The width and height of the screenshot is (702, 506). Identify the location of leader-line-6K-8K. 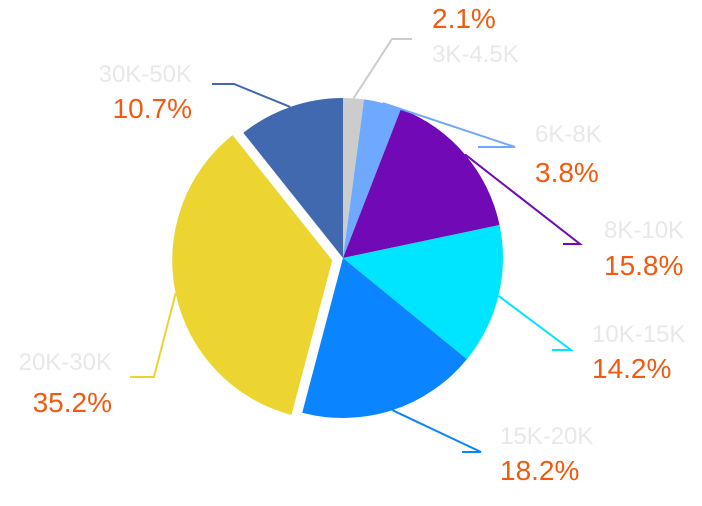
(449, 125).